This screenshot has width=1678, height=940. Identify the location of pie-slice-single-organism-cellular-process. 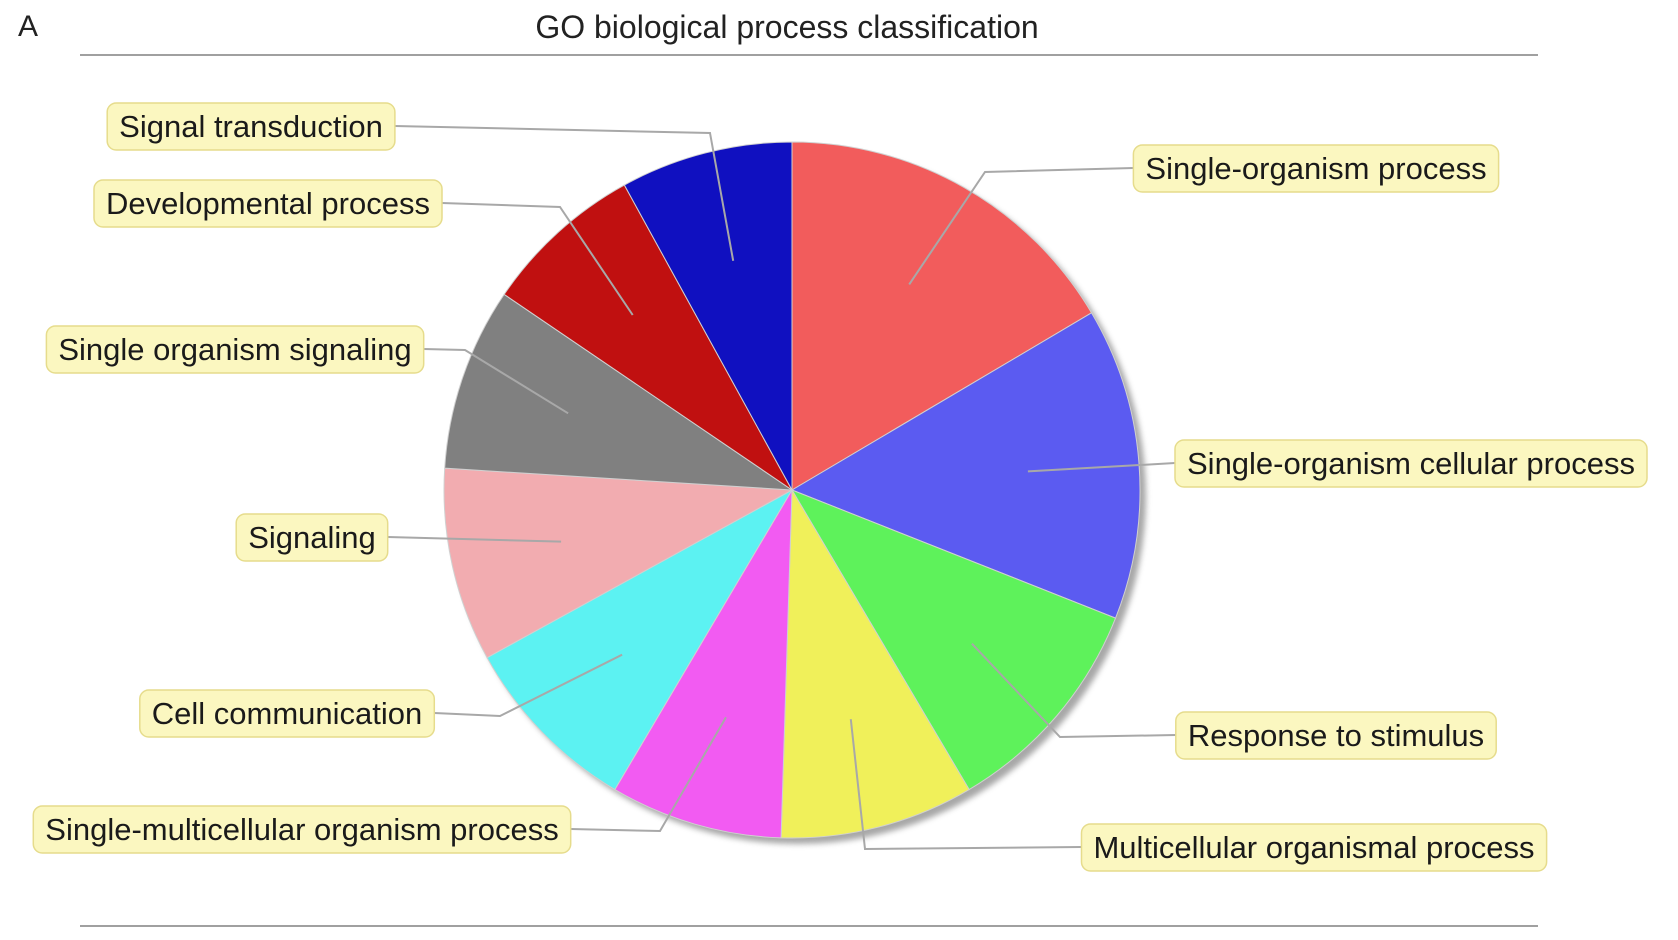
(965, 465).